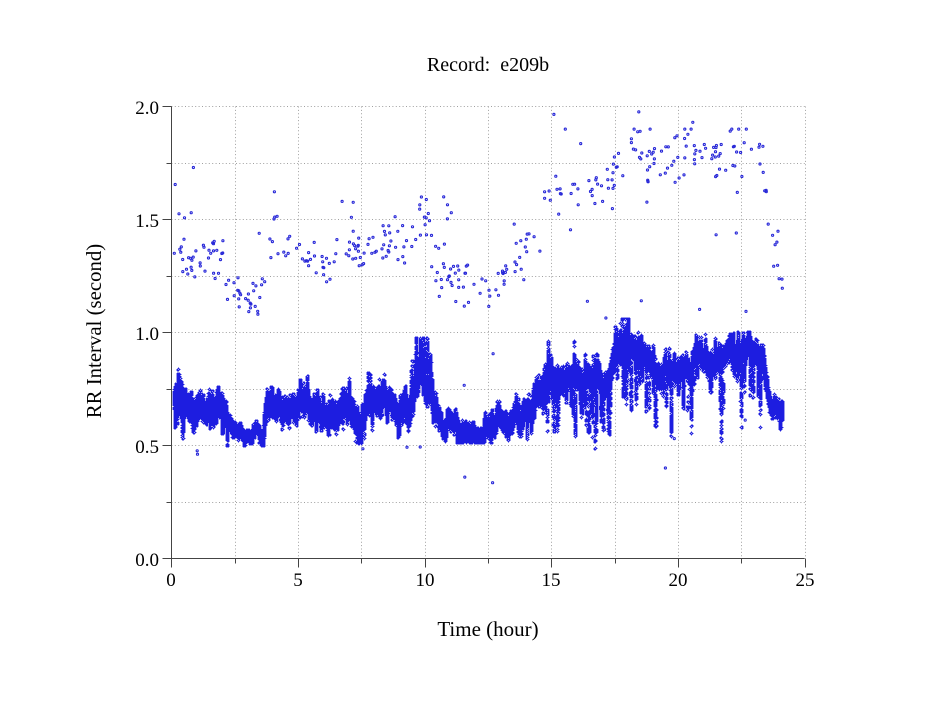 This screenshot has width=949, height=702. What do you see at coordinates (147, 334) in the screenshot?
I see `svg-text: 1.0` at bounding box center [147, 334].